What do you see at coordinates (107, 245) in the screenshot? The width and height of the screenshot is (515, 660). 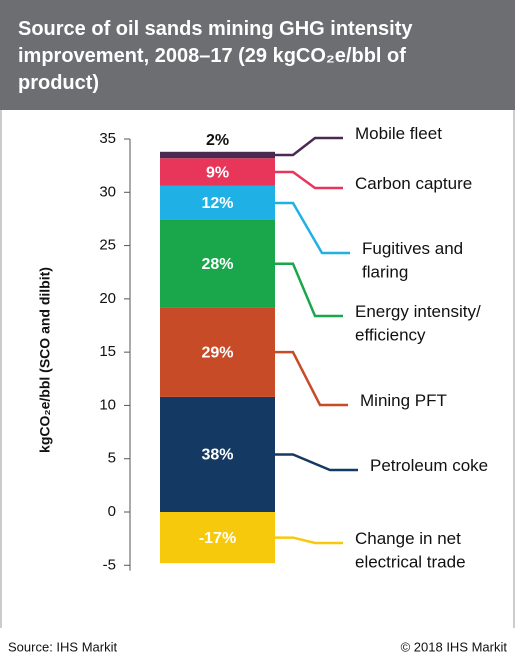 I see `y-tick-label: 25` at bounding box center [107, 245].